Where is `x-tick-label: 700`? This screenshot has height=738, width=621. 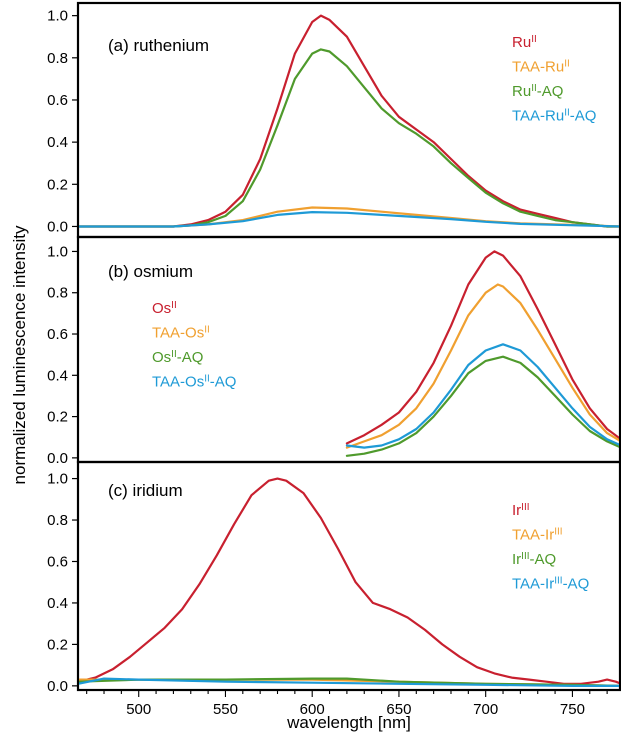
x-tick-label: 700 is located at coordinates (485, 709).